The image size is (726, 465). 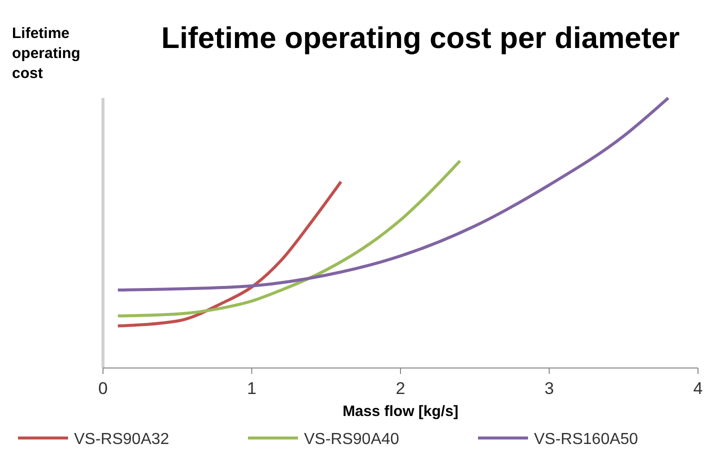 What do you see at coordinates (420, 38) in the screenshot?
I see `chart-title: Lifetime operating cost per diameter` at bounding box center [420, 38].